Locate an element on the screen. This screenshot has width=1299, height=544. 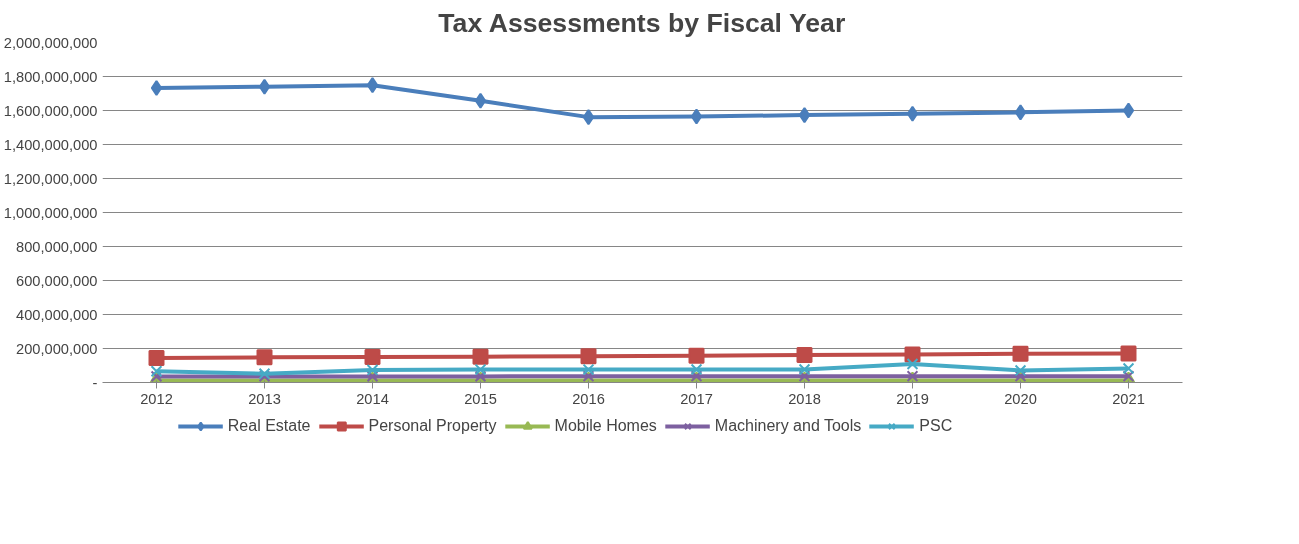
y-tick-label: 600,000,000 is located at coordinates (57, 280).